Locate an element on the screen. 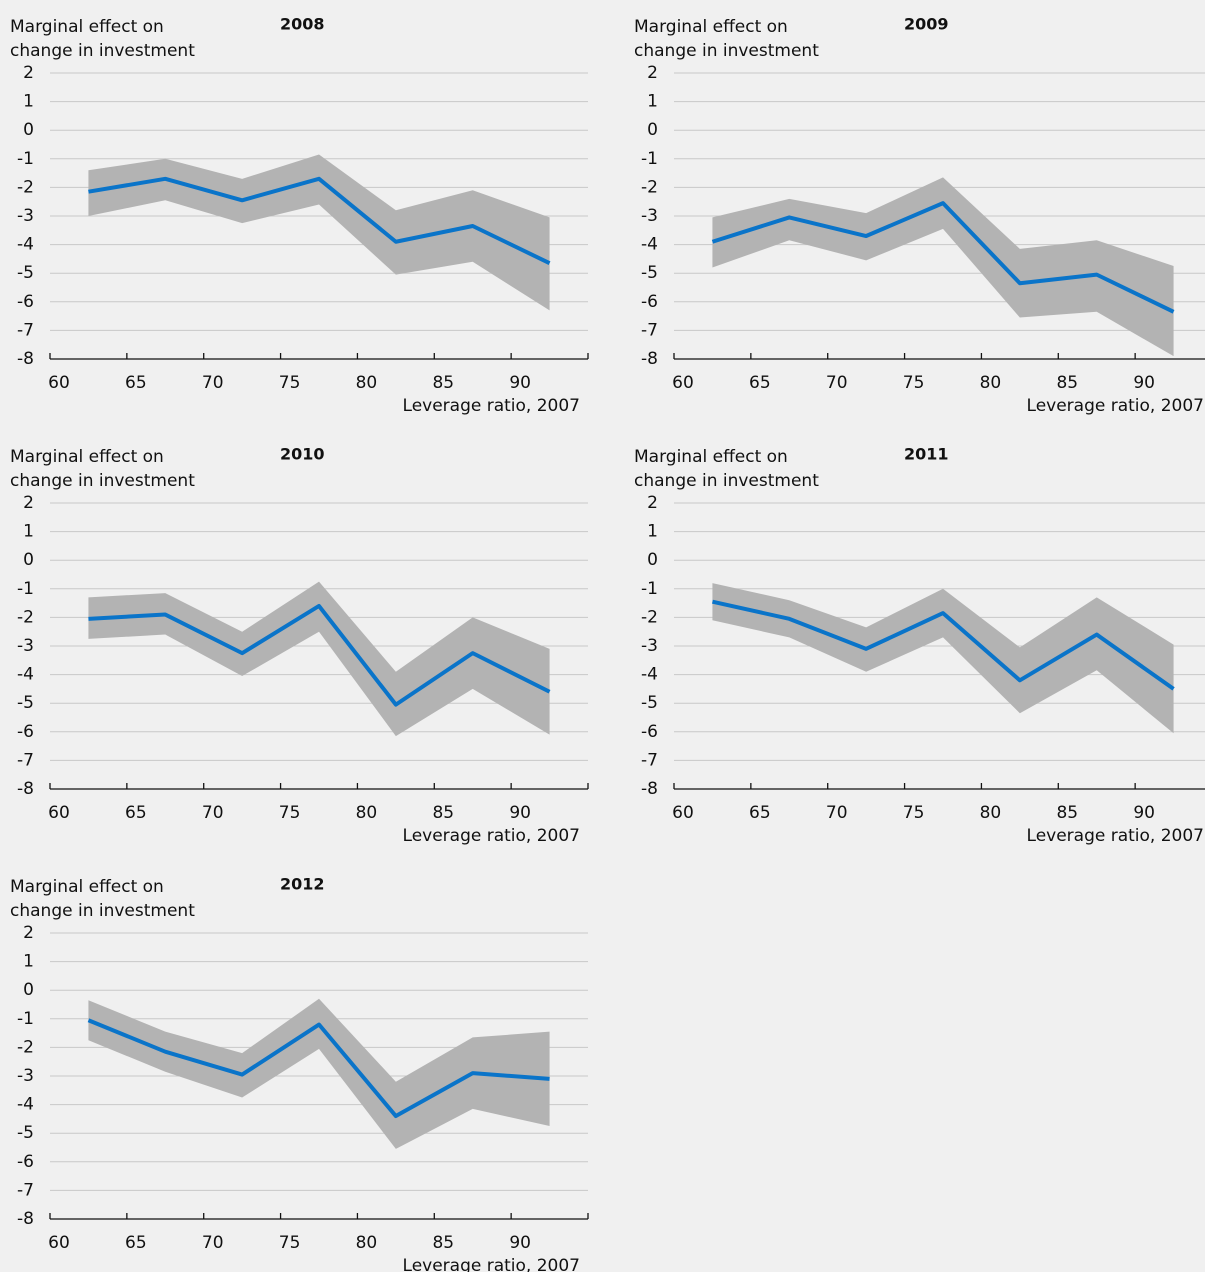  chart-title: 2012 is located at coordinates (302, 884).